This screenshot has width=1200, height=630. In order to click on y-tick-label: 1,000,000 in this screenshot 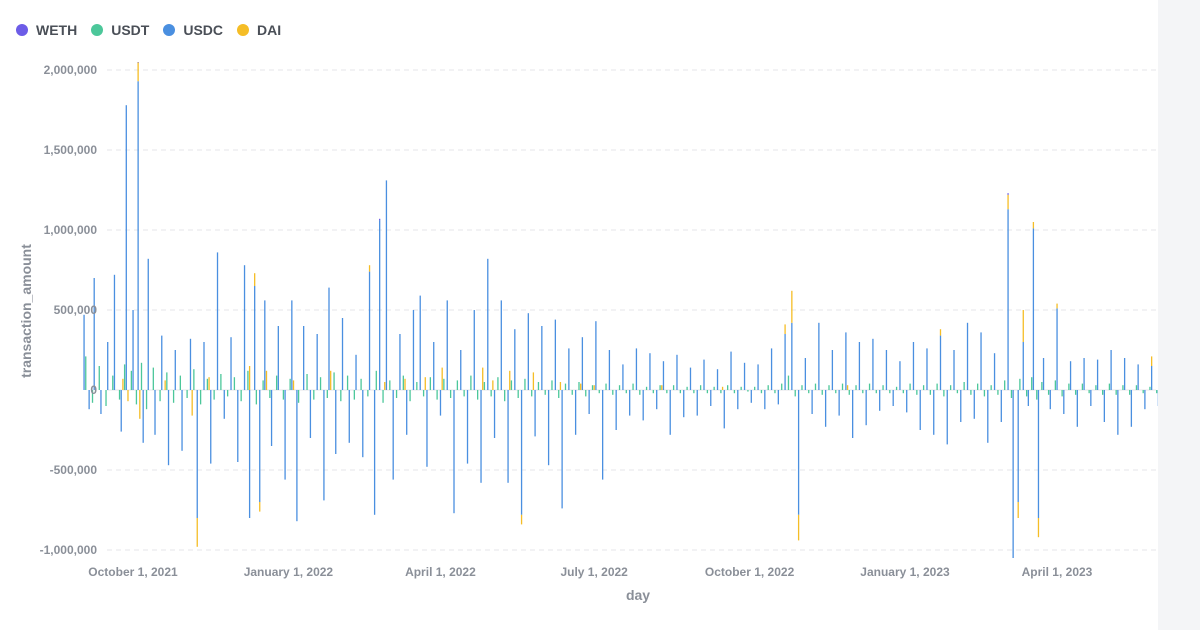, I will do `click(71, 230)`.